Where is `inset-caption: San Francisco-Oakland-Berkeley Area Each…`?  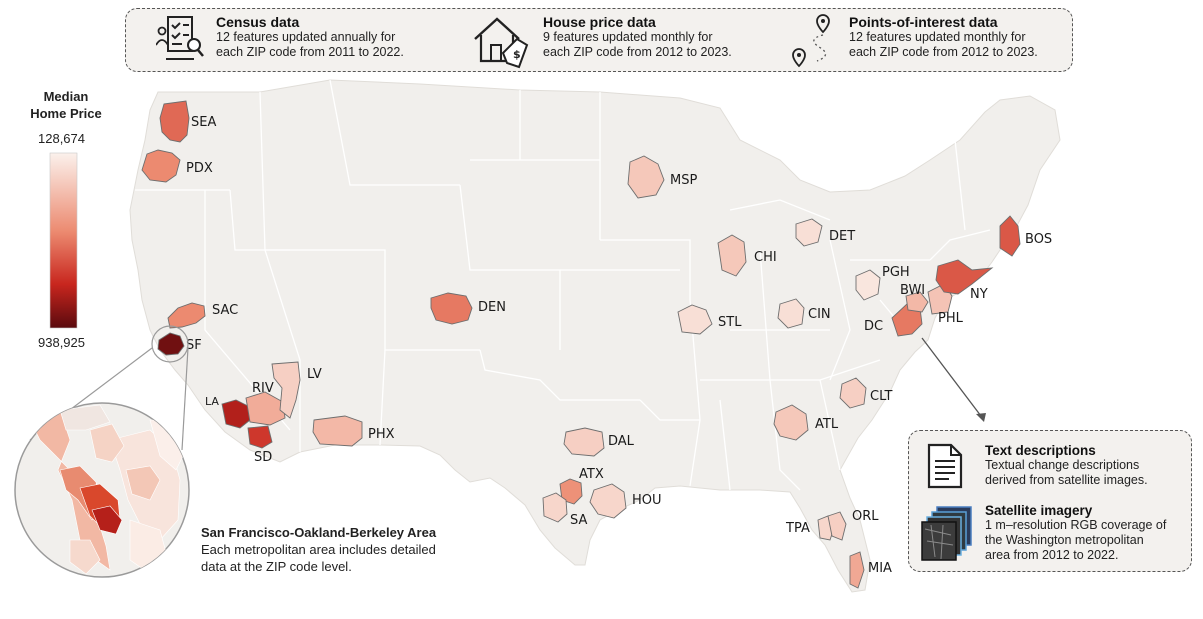
inset-caption: San Francisco-Oakland-Berkeley Area Each… is located at coordinates (351, 549).